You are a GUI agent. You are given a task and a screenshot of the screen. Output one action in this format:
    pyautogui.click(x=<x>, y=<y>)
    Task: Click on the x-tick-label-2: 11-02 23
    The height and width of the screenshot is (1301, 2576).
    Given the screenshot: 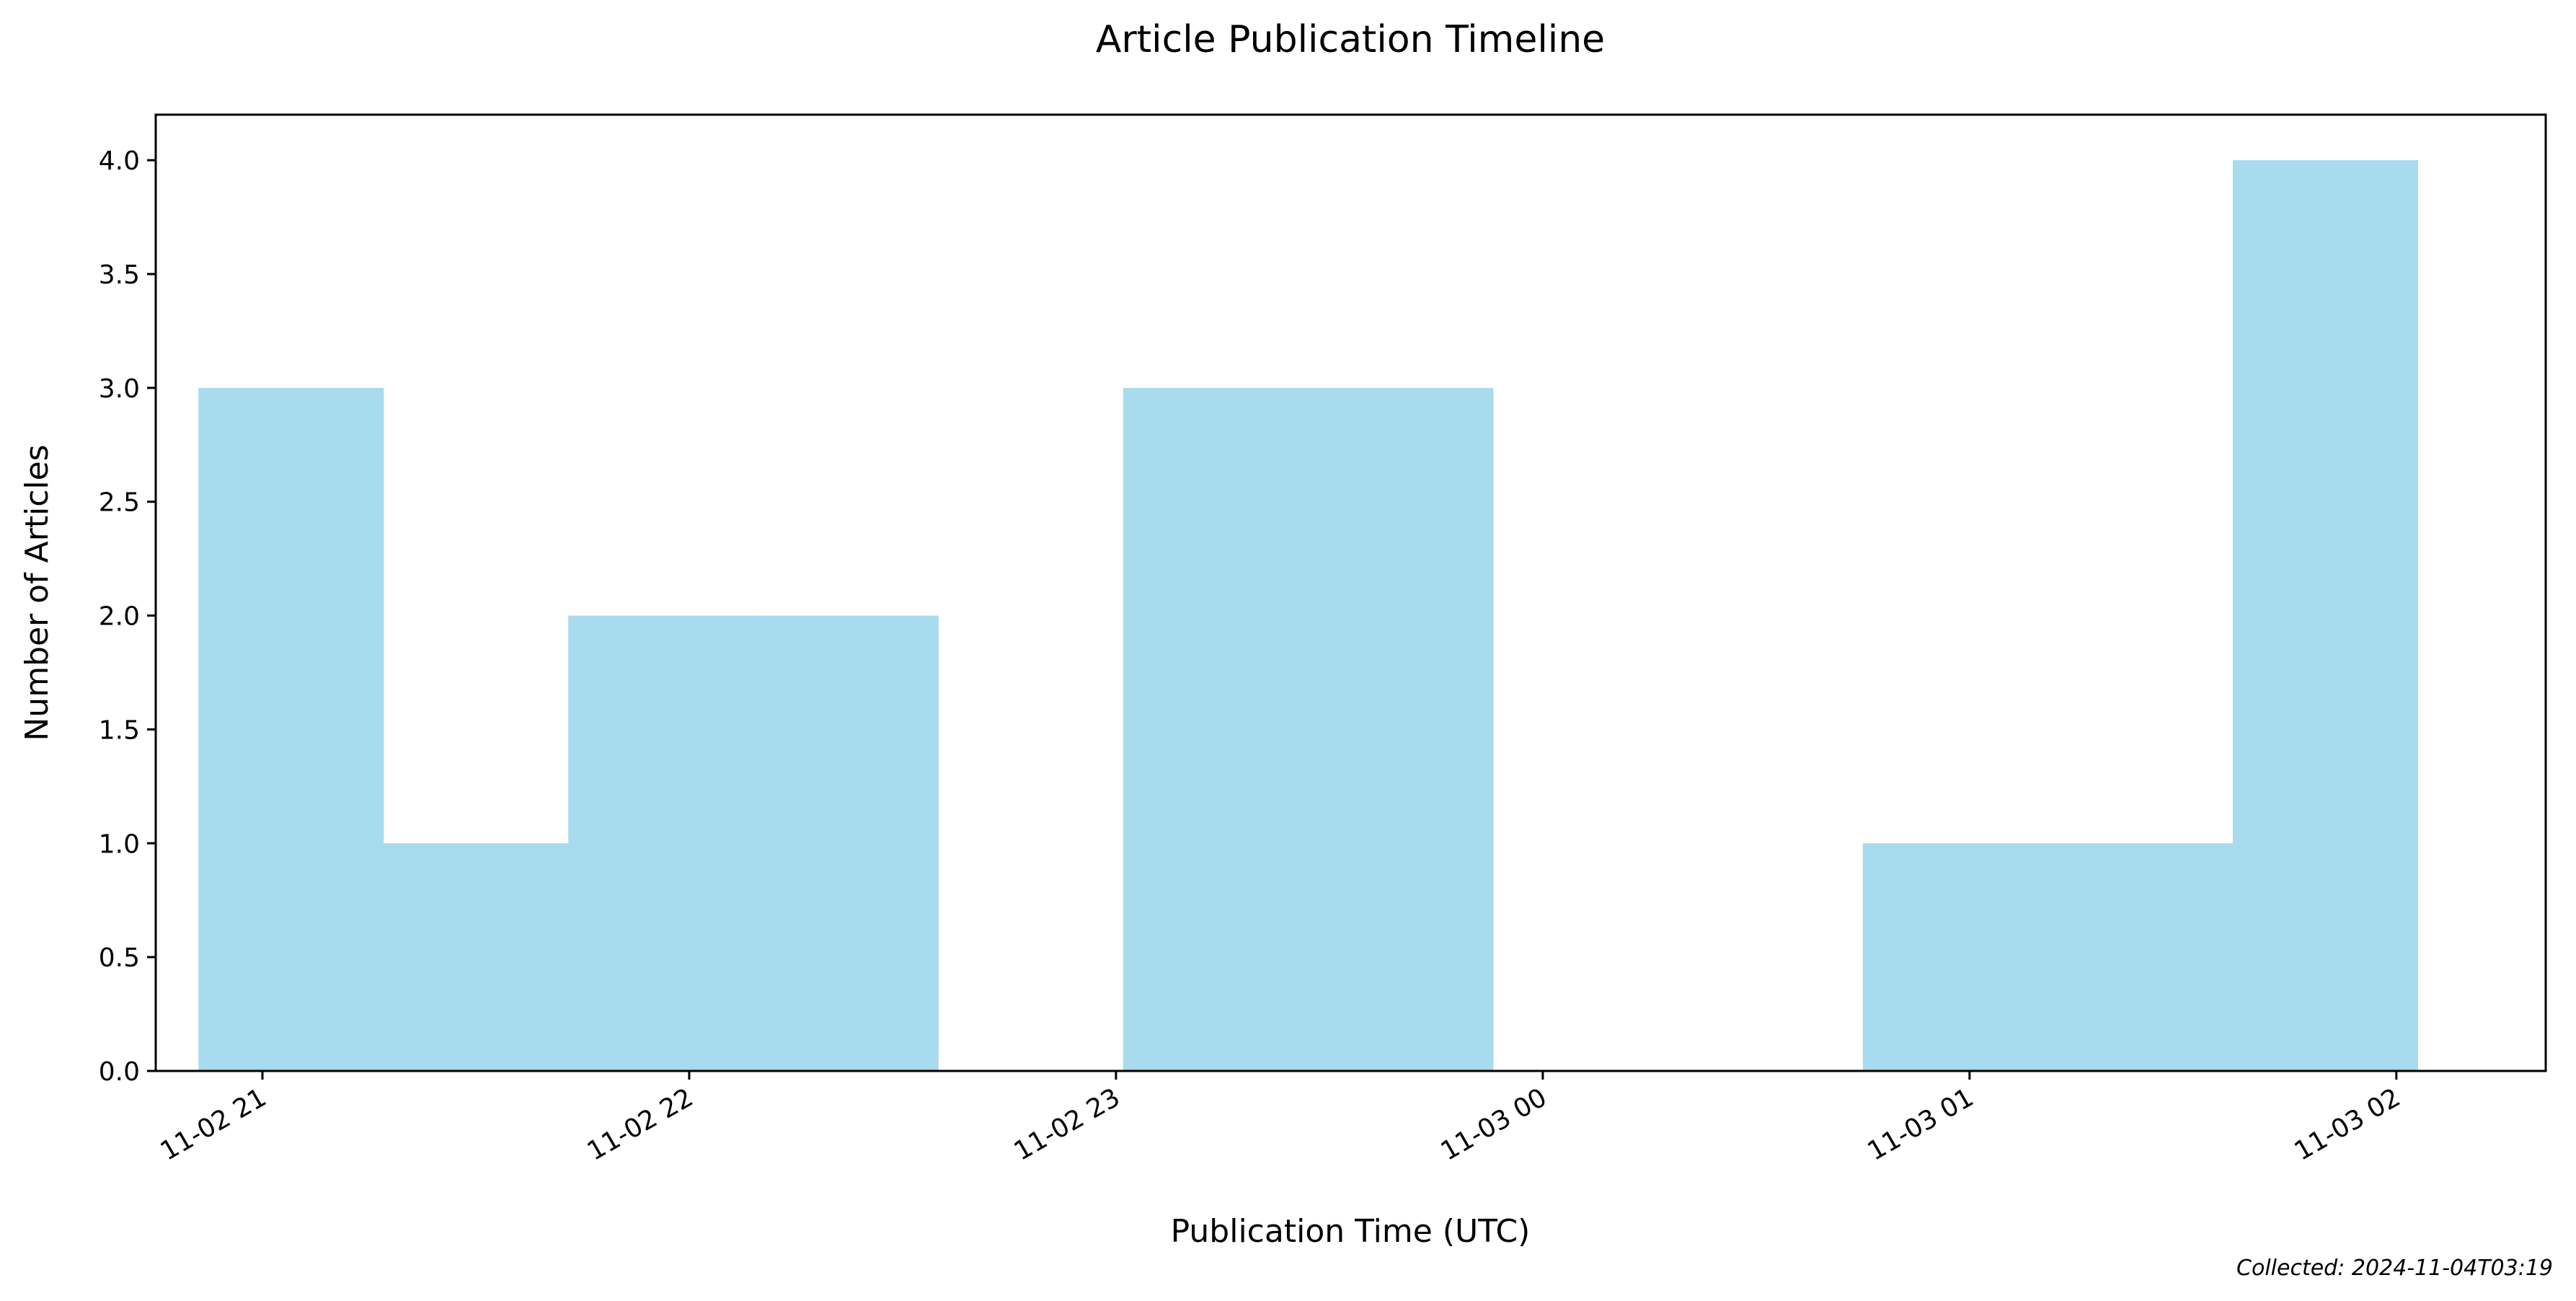 What is the action you would take?
    pyautogui.click(x=1067, y=1124)
    